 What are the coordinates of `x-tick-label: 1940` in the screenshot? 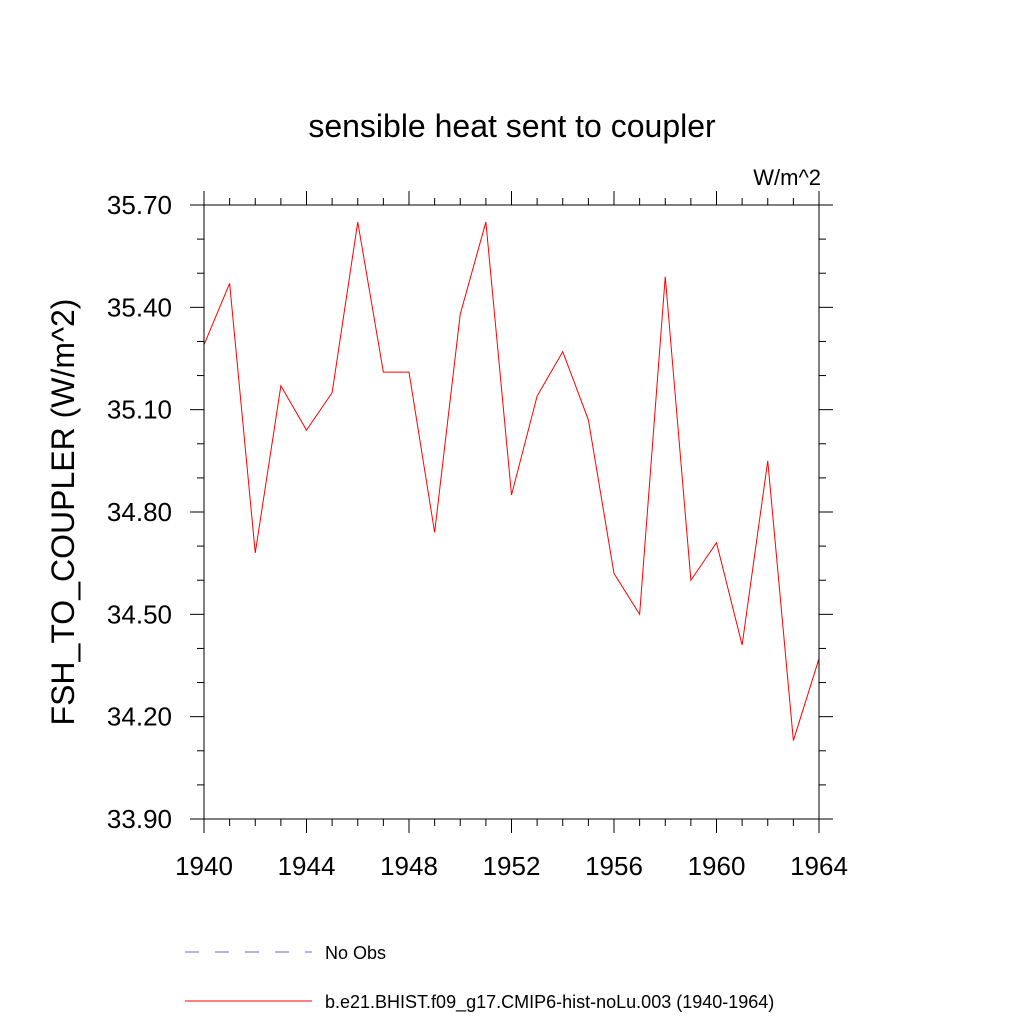 It's located at (204, 866).